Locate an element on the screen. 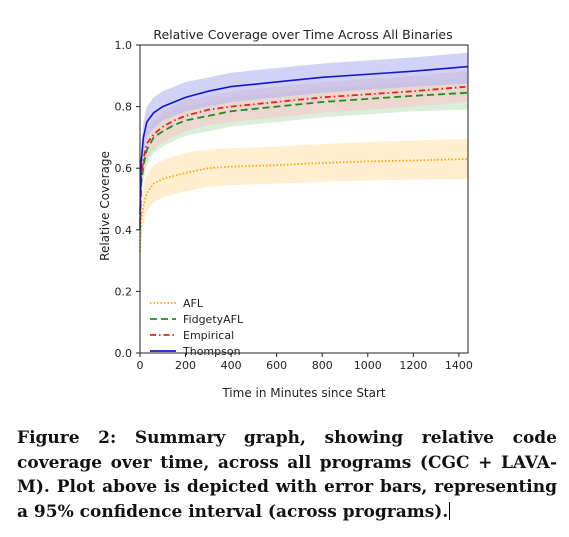 The width and height of the screenshot is (569, 537). legend-label-fidgetyafl: FidgetyAFL is located at coordinates (213, 319).